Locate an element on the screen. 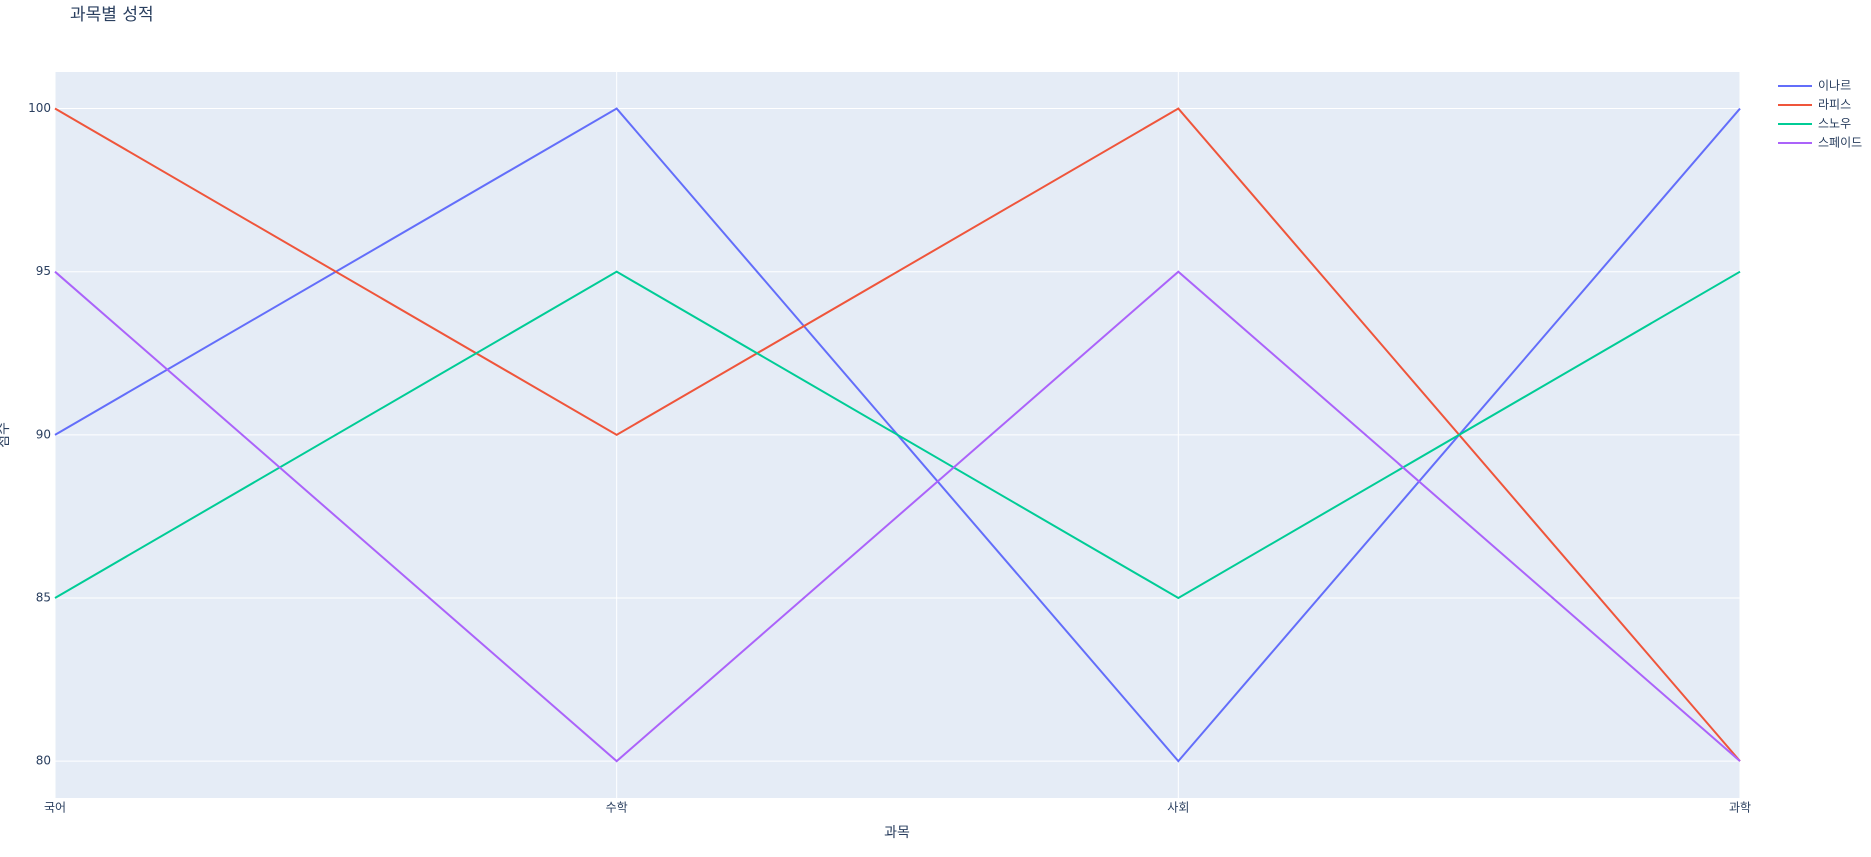  x-axis-title: 과목 is located at coordinates (897, 833).